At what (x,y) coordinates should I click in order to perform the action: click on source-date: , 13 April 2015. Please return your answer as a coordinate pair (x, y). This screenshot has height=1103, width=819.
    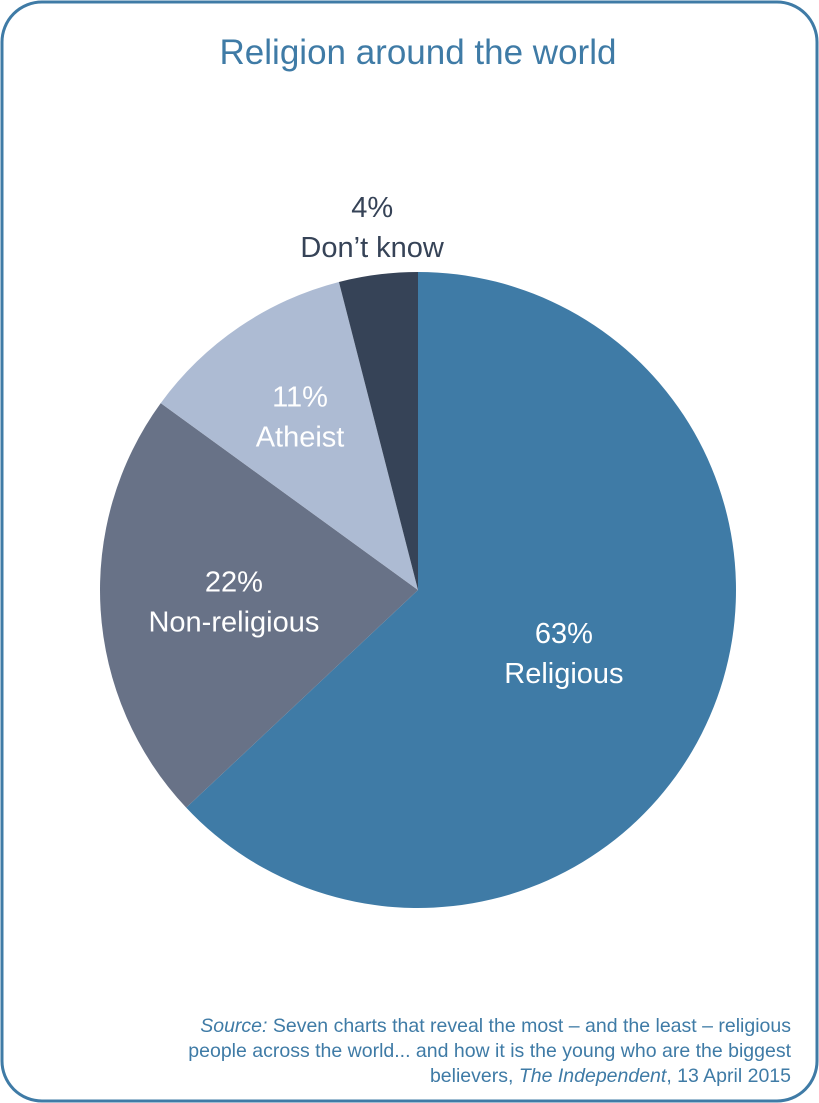
    Looking at the image, I should click on (728, 1076).